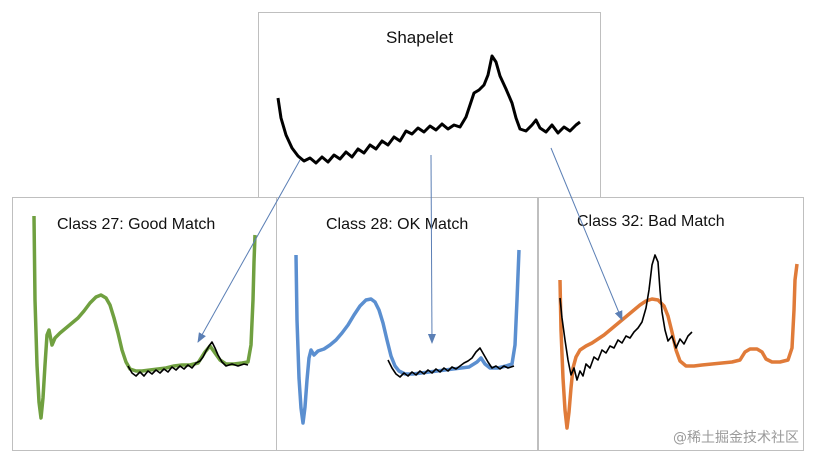 This screenshot has width=813, height=461. I want to click on class-32-shapelet-overlay, so click(626, 317).